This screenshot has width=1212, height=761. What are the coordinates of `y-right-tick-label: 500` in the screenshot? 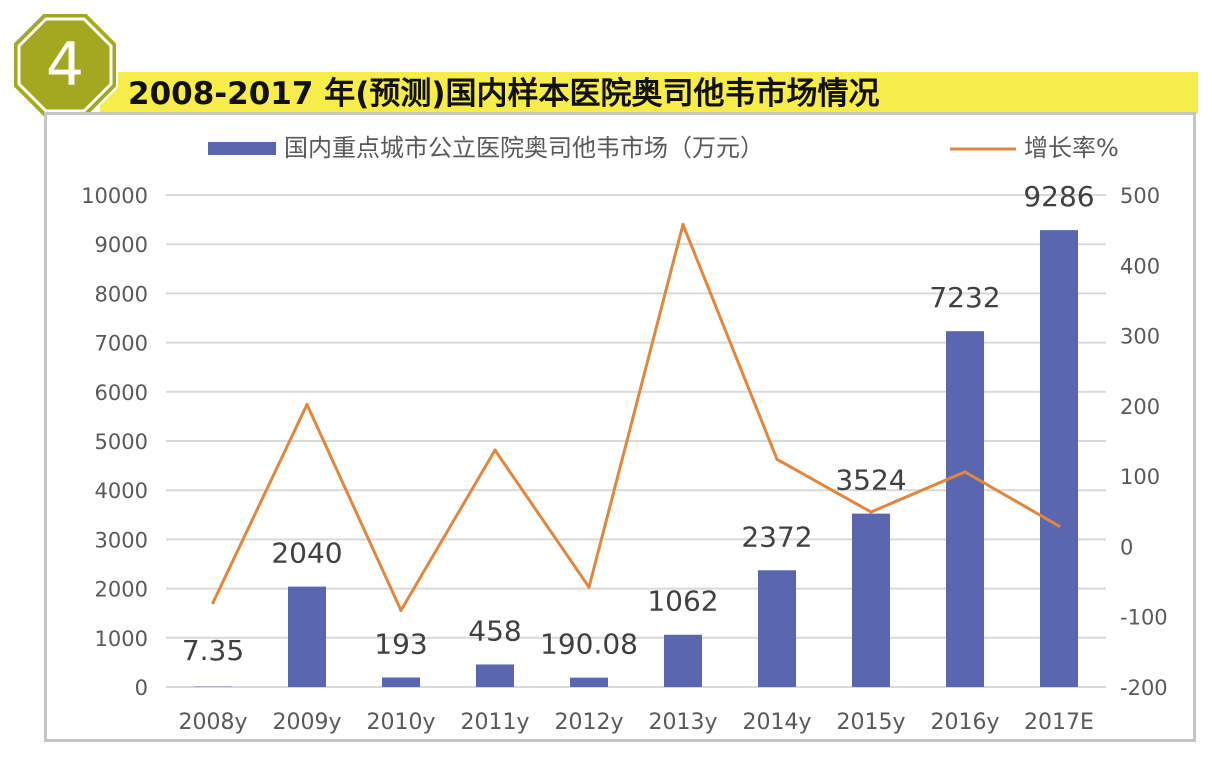 It's located at (1140, 196).